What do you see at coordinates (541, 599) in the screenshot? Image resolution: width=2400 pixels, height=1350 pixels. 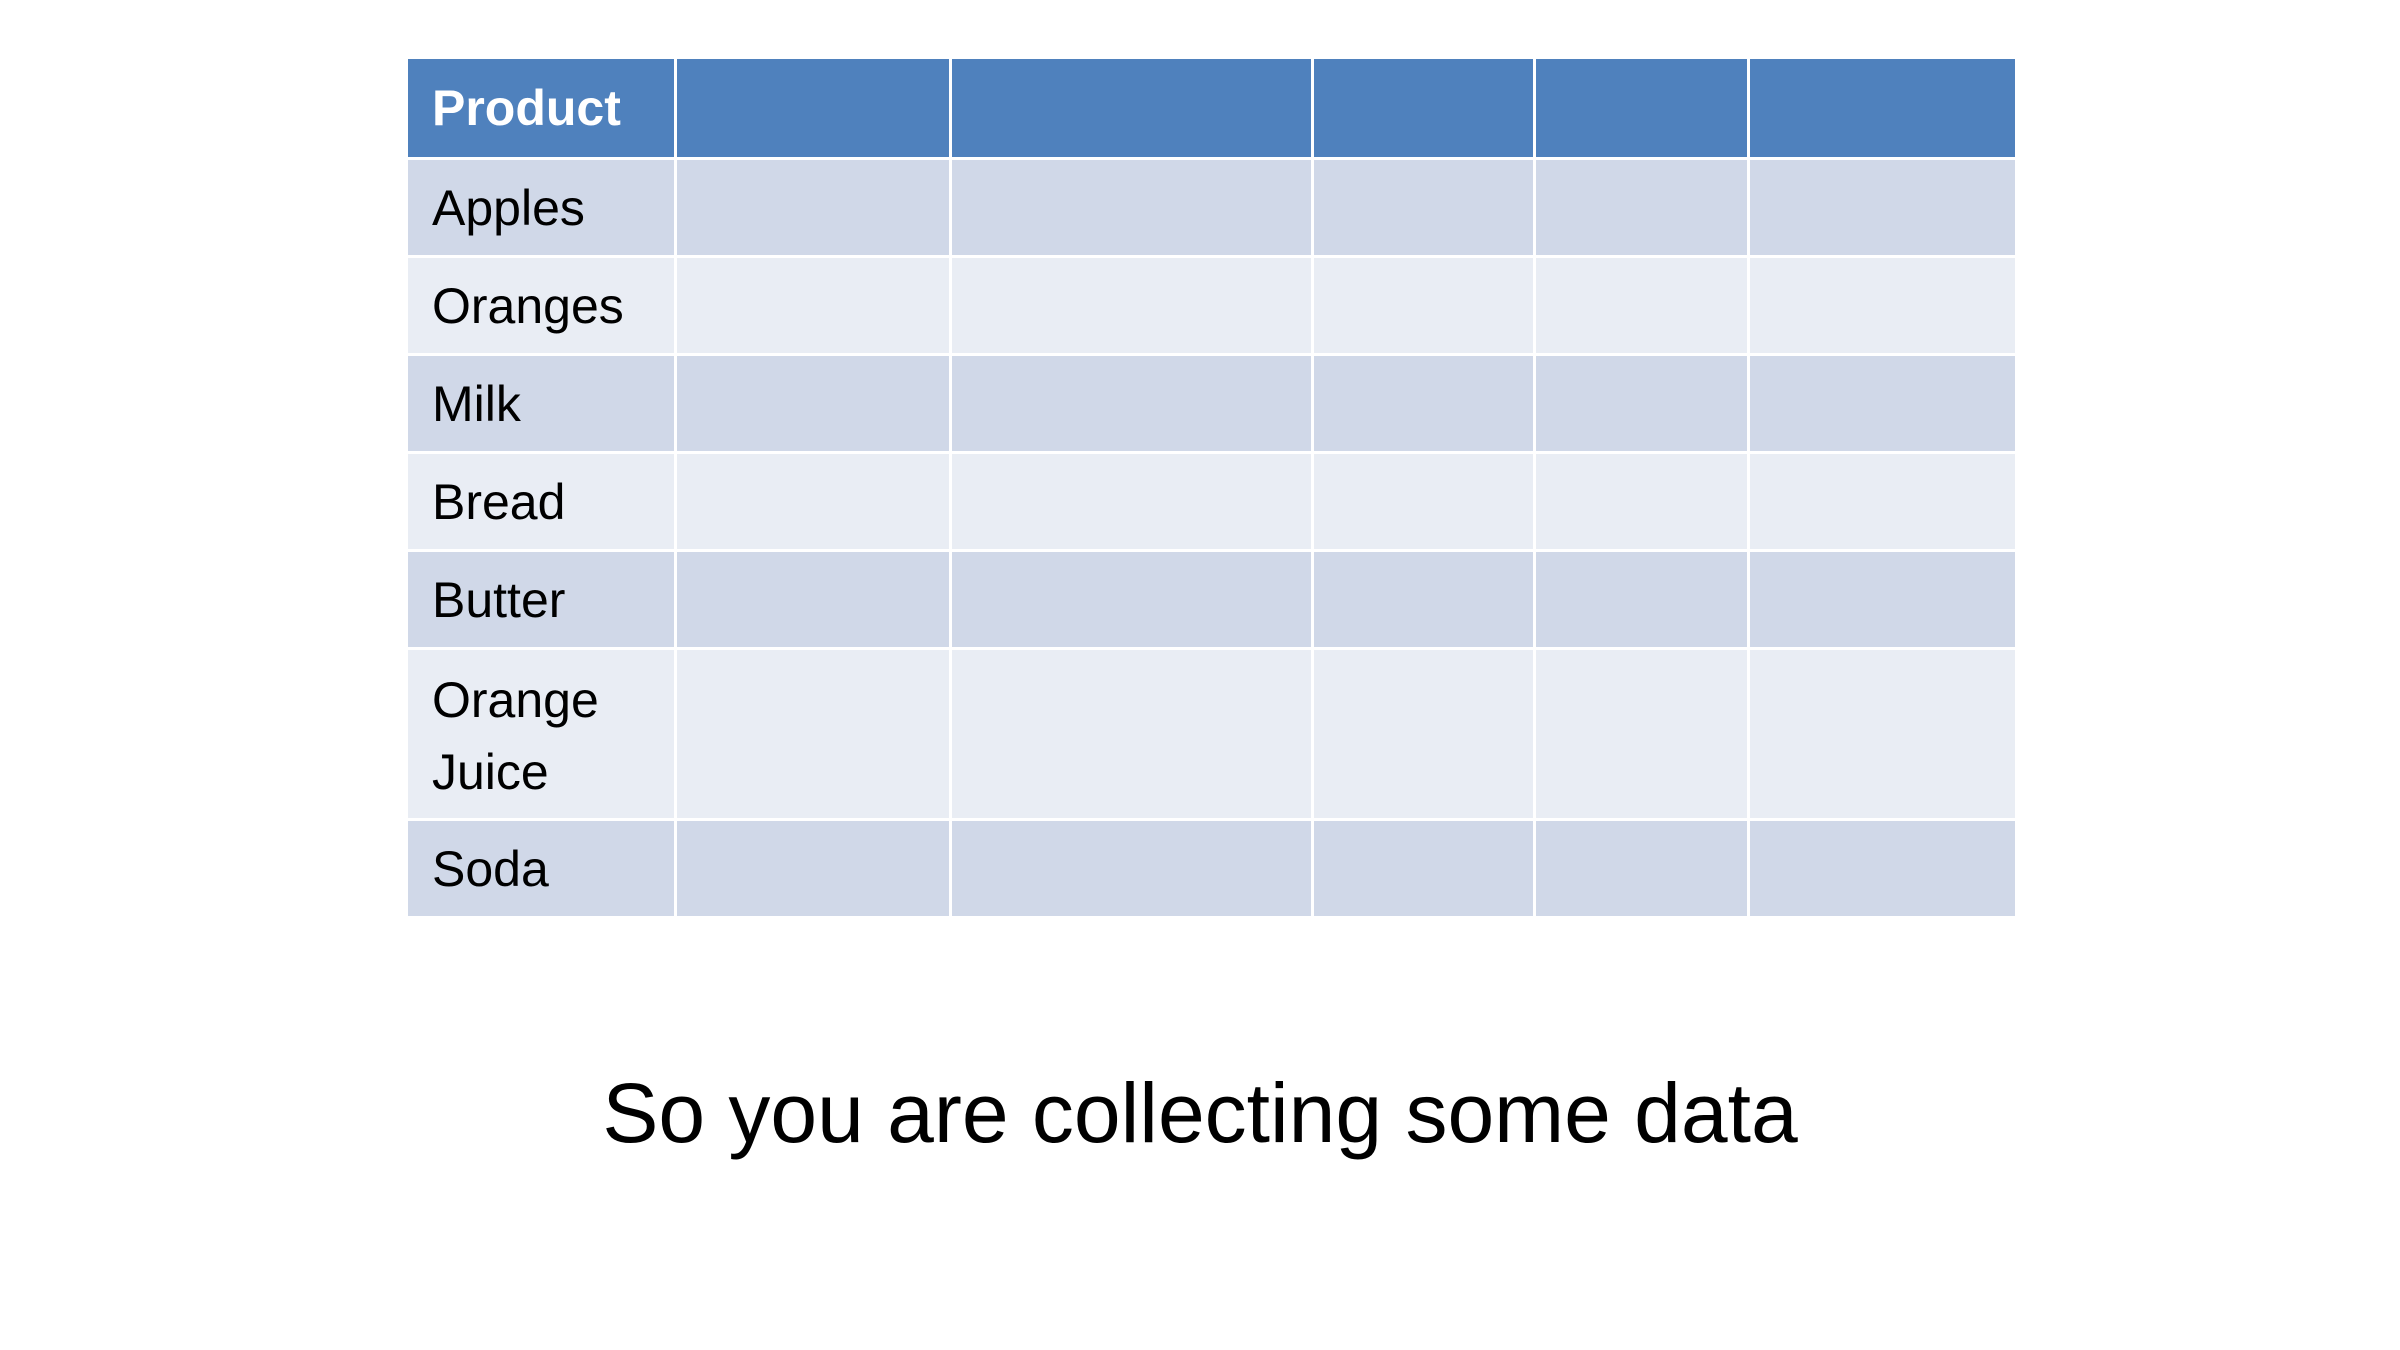 I see `product-name-cell: Butter` at bounding box center [541, 599].